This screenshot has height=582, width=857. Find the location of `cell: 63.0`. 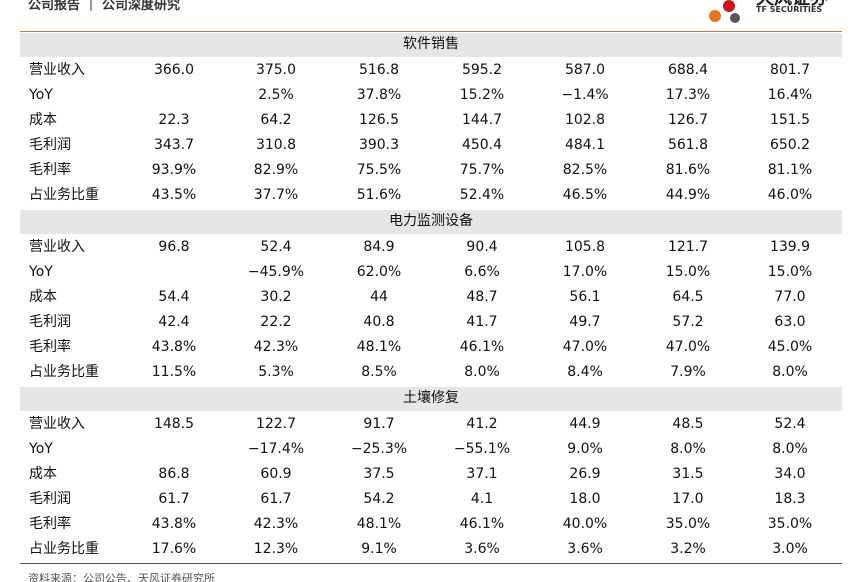

cell: 63.0 is located at coordinates (790, 322).